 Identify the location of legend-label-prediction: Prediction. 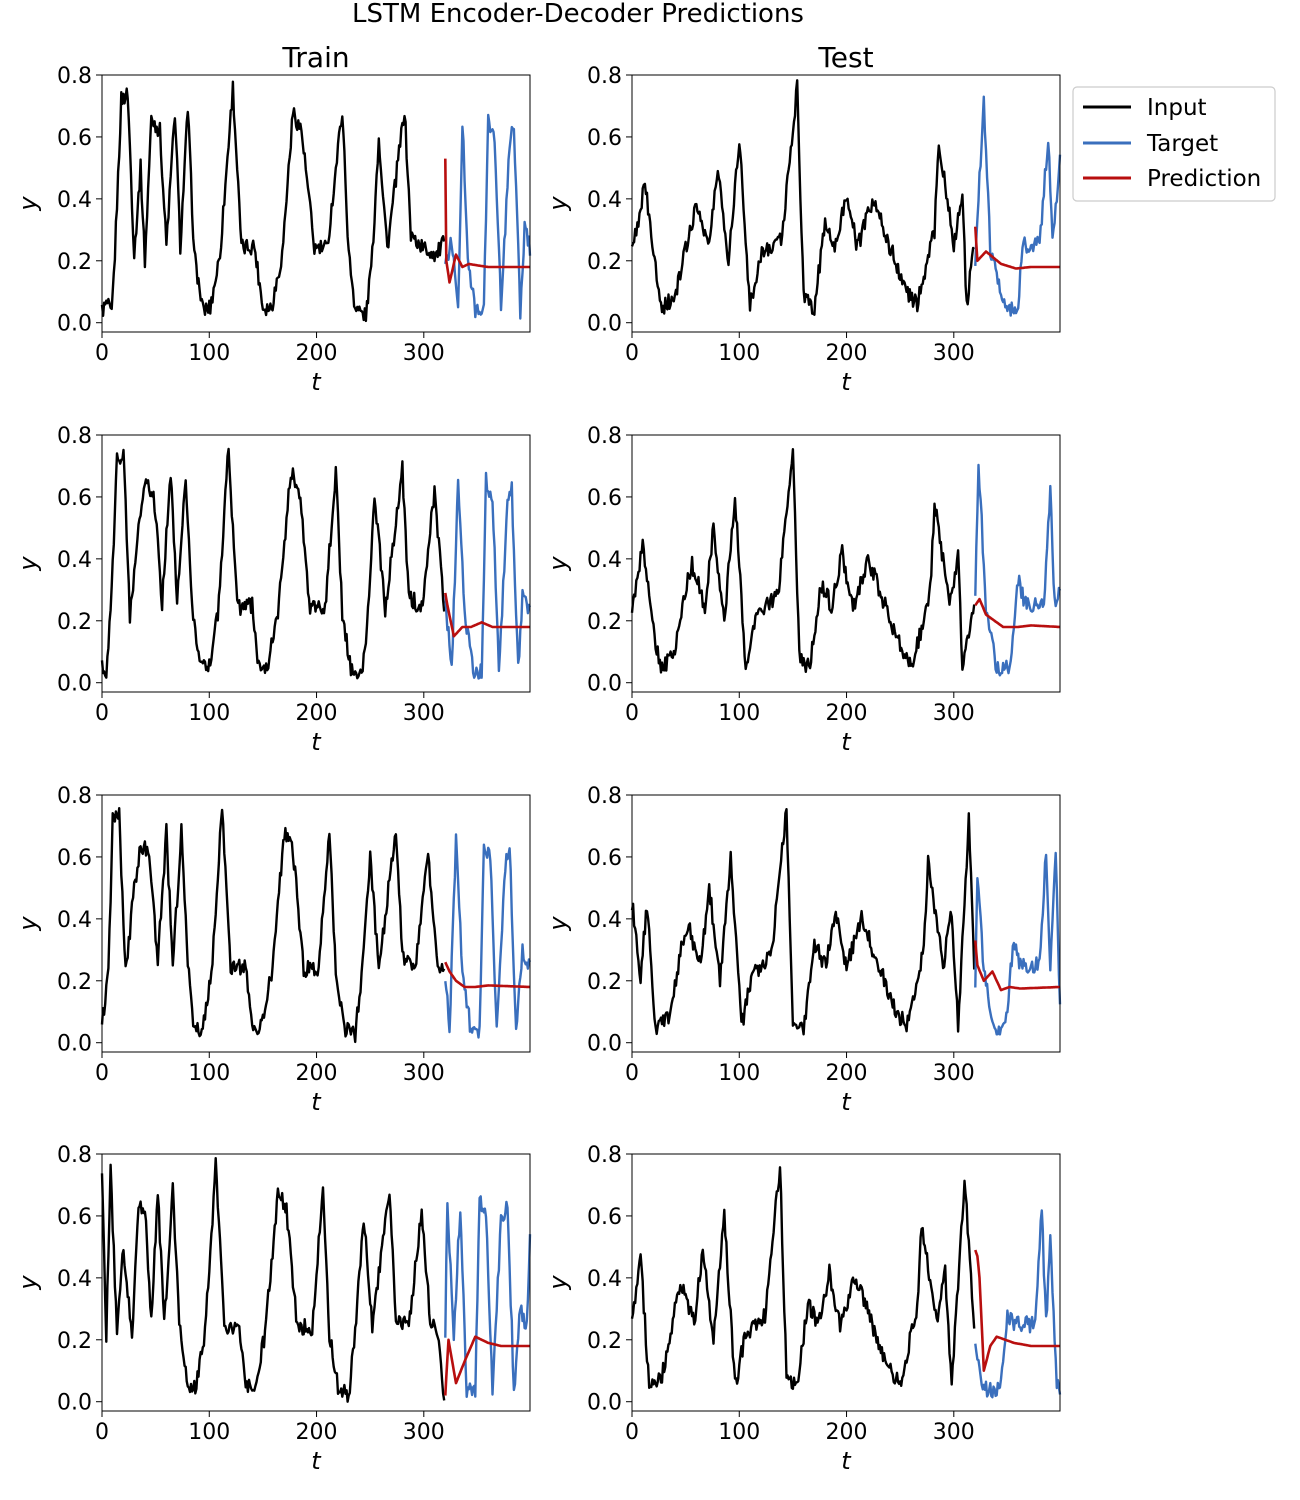
(1204, 179).